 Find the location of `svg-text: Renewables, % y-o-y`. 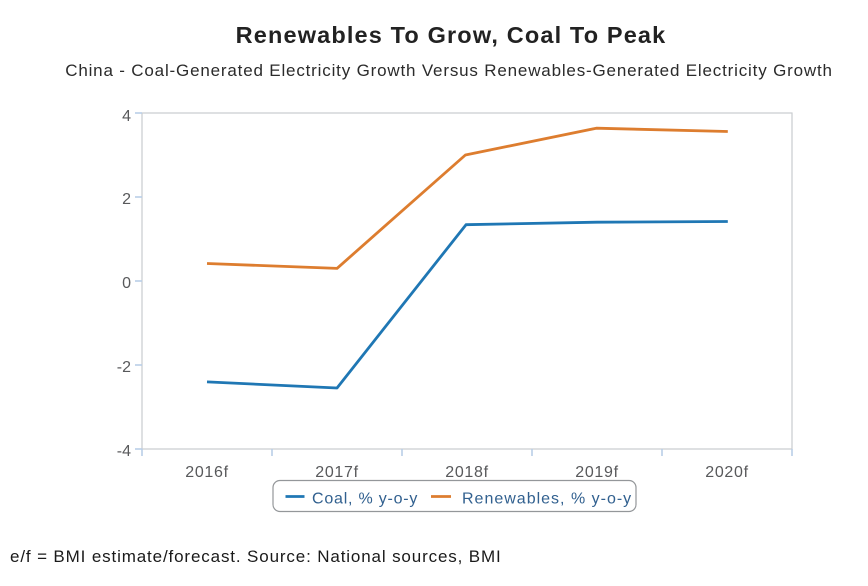

svg-text: Renewables, % y-o-y is located at coordinates (547, 499).